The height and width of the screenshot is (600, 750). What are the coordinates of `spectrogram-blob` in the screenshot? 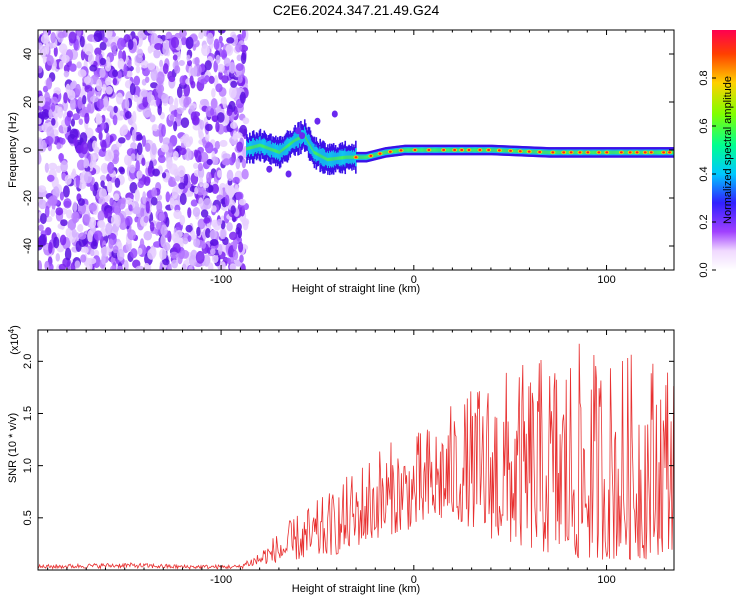 It's located at (298, 131).